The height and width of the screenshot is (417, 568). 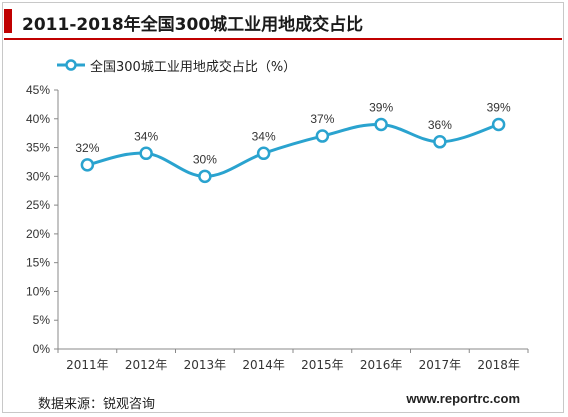 What do you see at coordinates (205, 159) in the screenshot?
I see `data-label: 30%` at bounding box center [205, 159].